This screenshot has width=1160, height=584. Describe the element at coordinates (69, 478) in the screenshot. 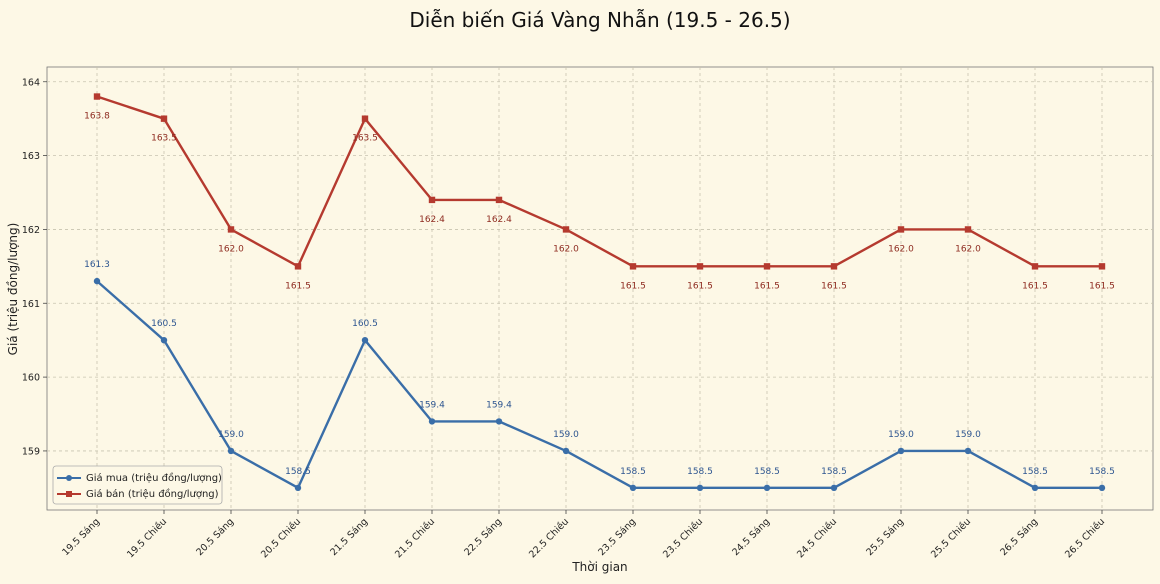

I see `legend-marker-buy` at that location.